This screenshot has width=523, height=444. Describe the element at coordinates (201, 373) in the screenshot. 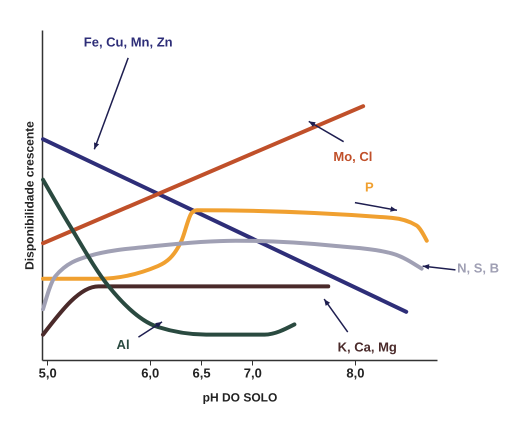

I see `x-tick-label: 6,5` at that location.